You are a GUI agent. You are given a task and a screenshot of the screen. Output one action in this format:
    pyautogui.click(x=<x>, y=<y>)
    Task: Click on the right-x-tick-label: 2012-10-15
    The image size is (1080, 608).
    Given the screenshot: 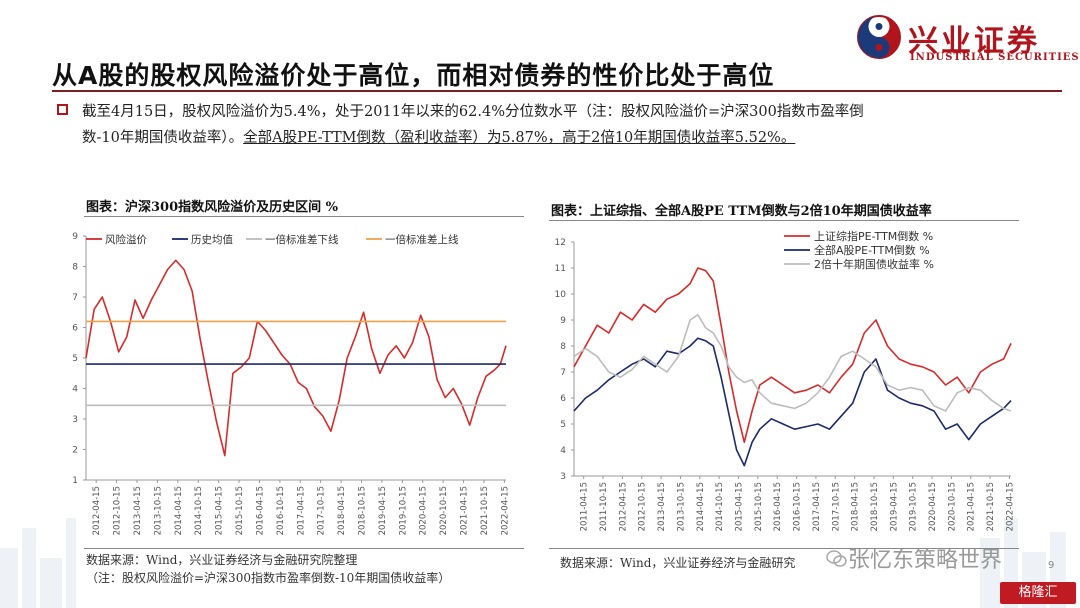 What is the action you would take?
    pyautogui.click(x=643, y=506)
    